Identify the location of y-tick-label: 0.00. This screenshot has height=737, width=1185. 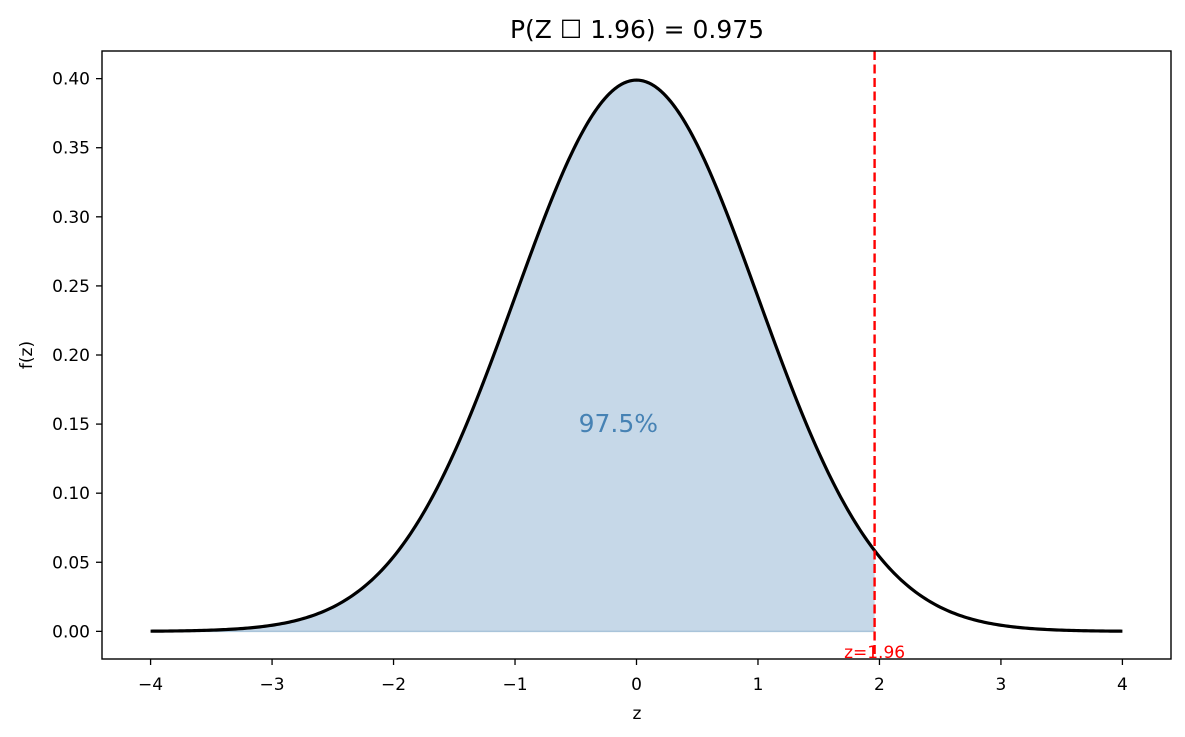
(71, 632).